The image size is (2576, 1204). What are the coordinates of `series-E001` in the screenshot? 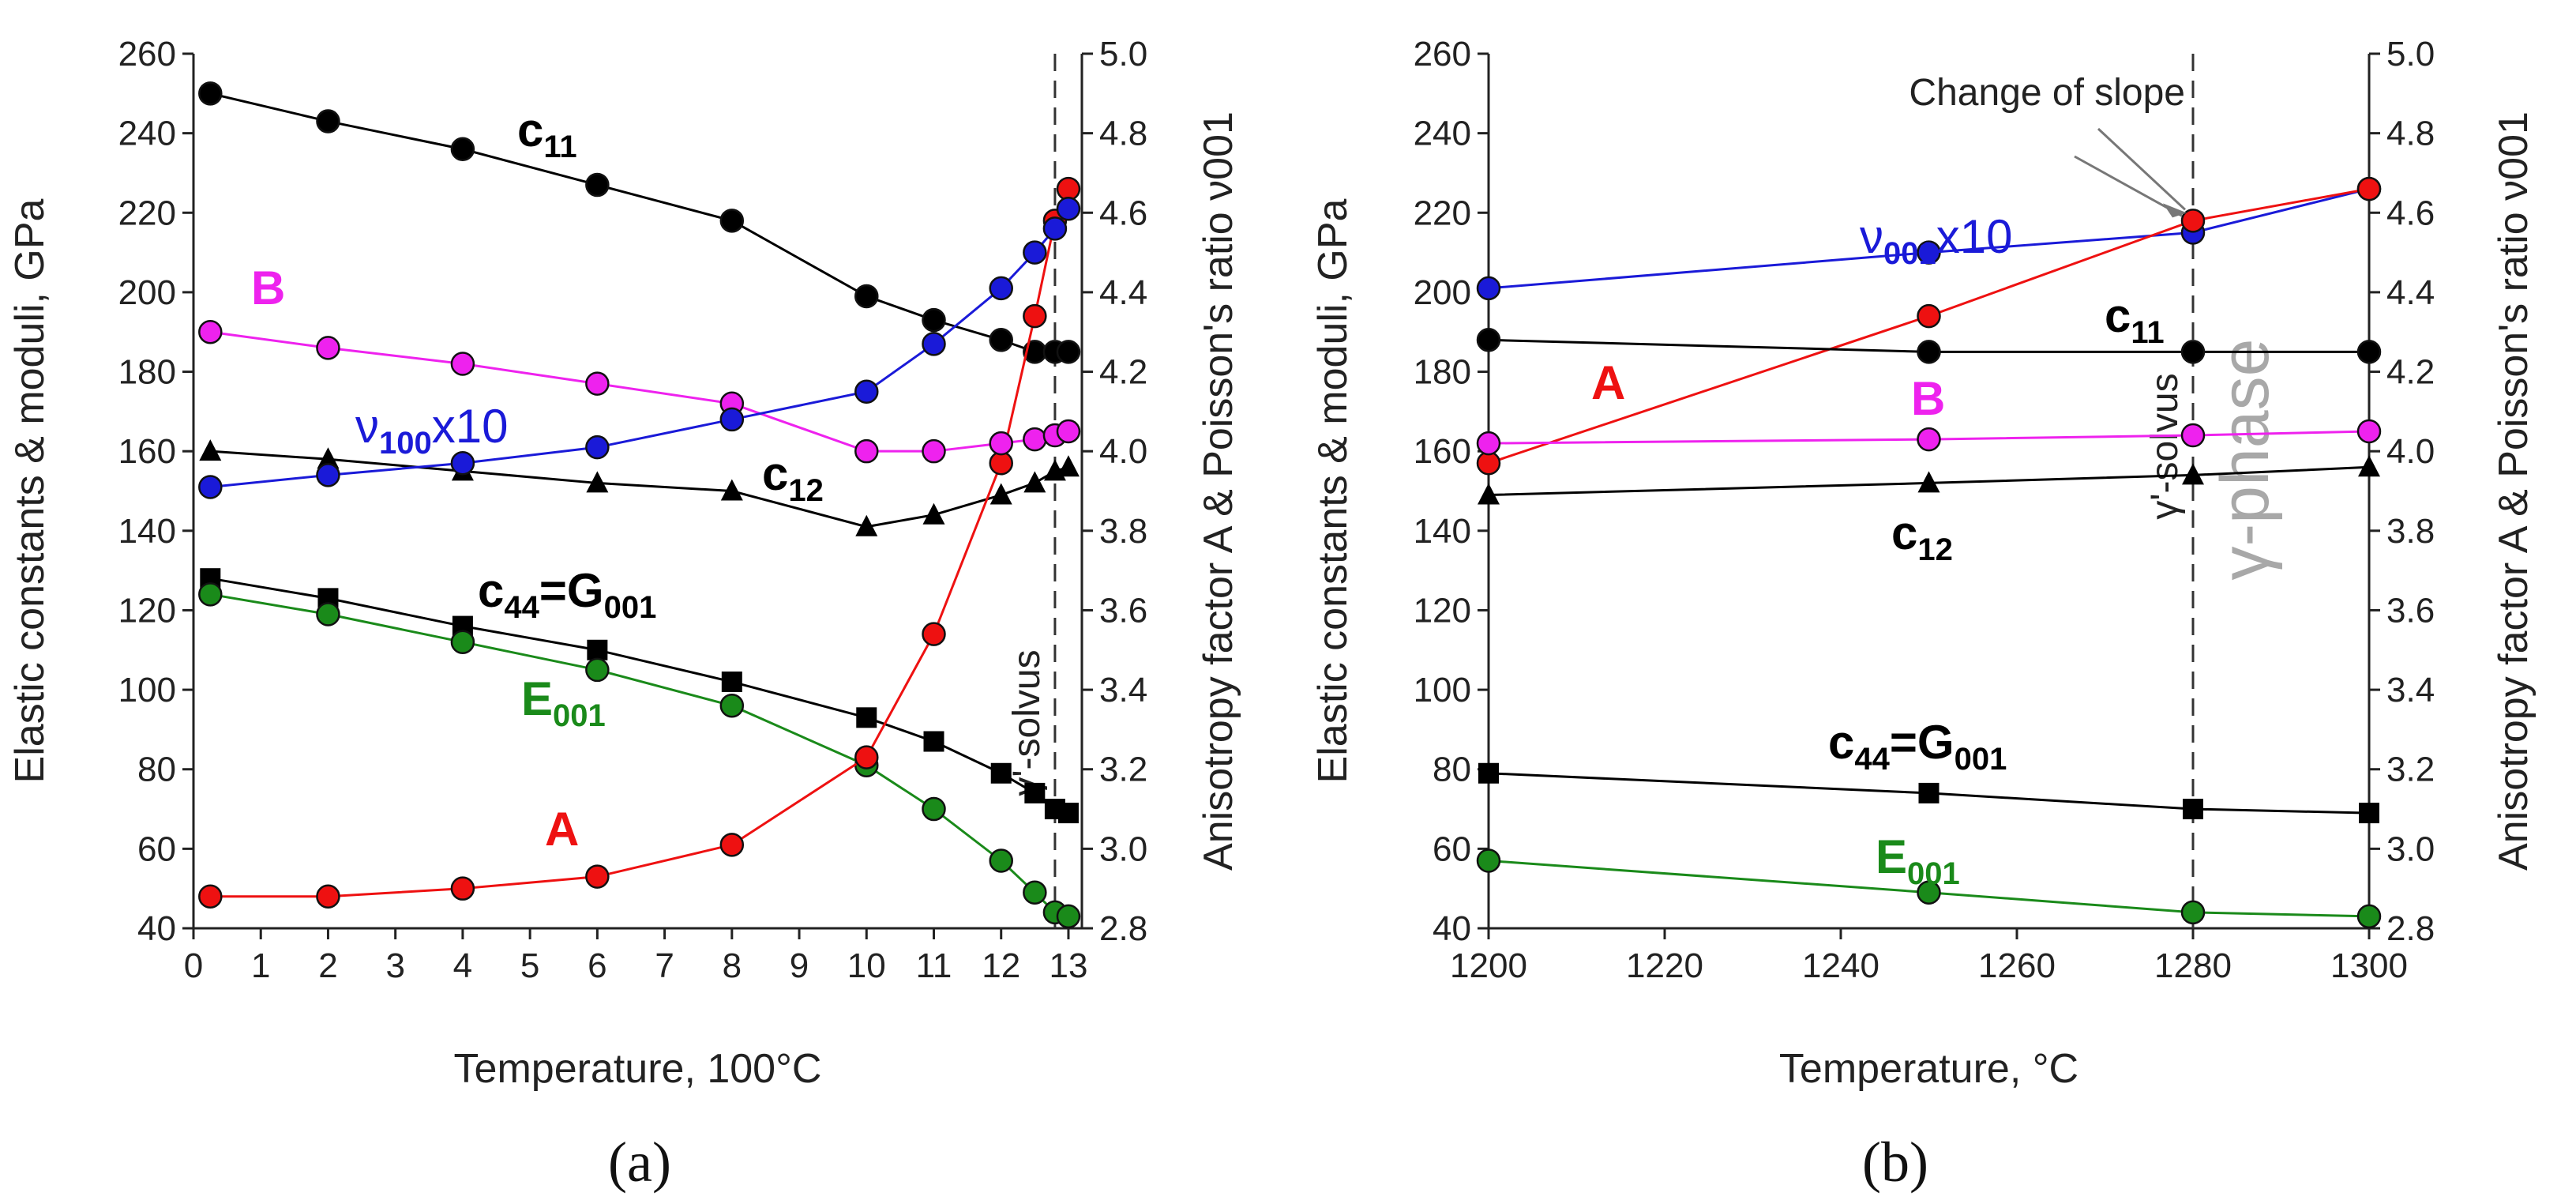 It's located at (1929, 888).